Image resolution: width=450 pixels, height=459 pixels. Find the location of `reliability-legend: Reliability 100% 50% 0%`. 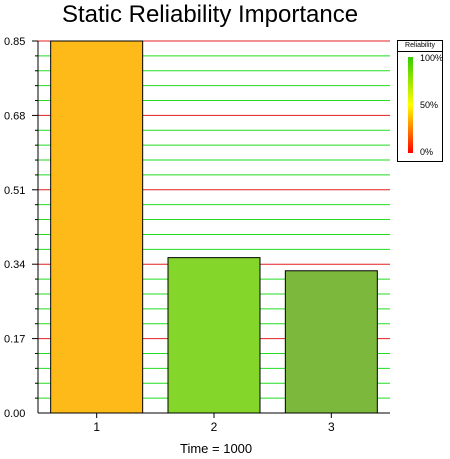

reliability-legend: Reliability 100% 50% 0% is located at coordinates (420, 101).